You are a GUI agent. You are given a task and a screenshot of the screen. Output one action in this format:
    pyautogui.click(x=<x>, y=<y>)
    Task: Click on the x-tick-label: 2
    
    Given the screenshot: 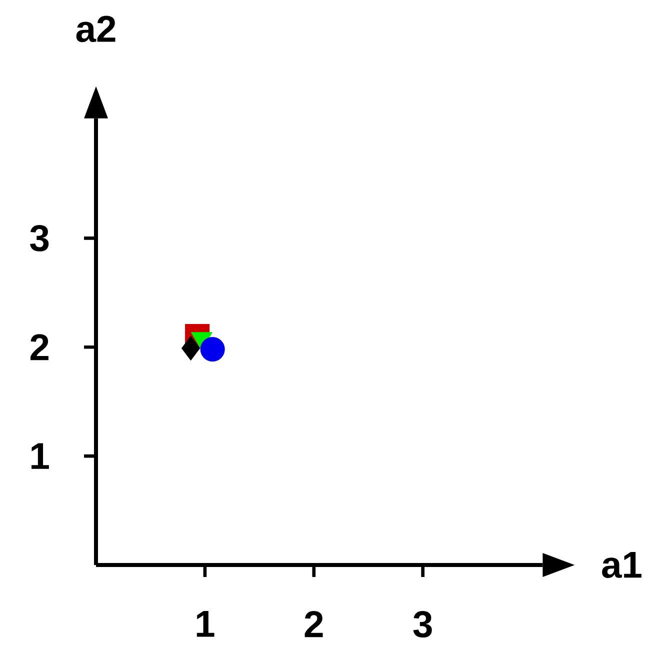 What is the action you would take?
    pyautogui.click(x=313, y=624)
    